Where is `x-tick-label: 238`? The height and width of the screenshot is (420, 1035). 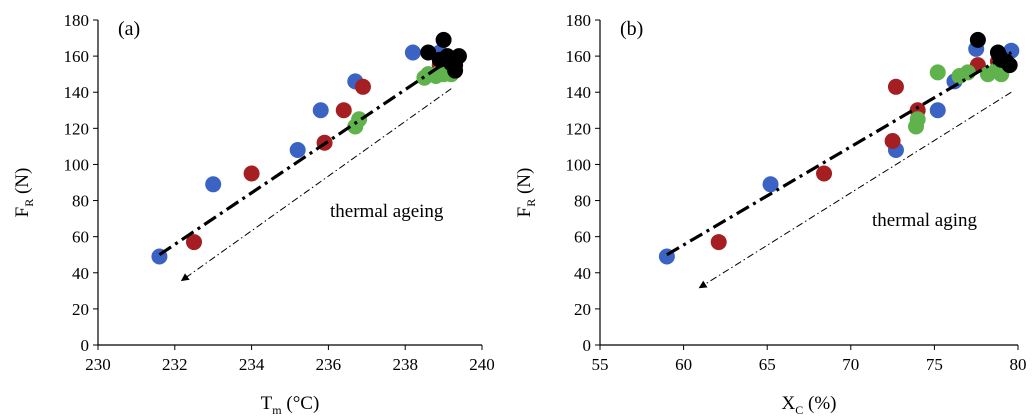
x-tick-label: 238 is located at coordinates (405, 364).